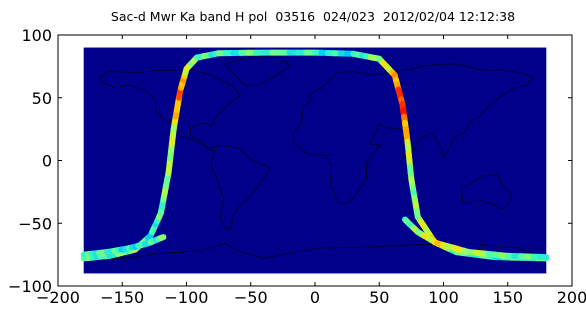 This screenshot has height=320, width=586. Describe the element at coordinates (47, 161) in the screenshot. I see `y-tick-label: 0` at that location.